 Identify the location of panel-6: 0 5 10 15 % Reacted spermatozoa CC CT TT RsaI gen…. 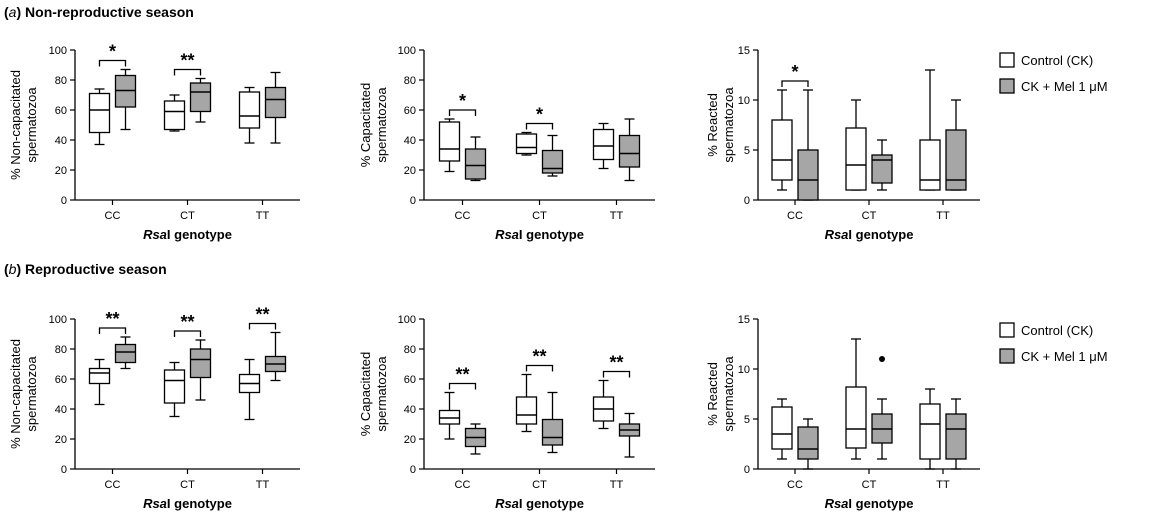
(842, 412).